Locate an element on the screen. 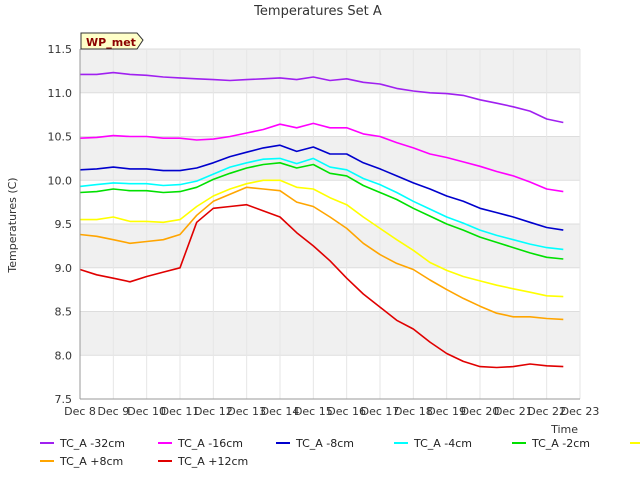 The width and height of the screenshot is (640, 480). x-tick-label: Dec 21 is located at coordinates (513, 411).